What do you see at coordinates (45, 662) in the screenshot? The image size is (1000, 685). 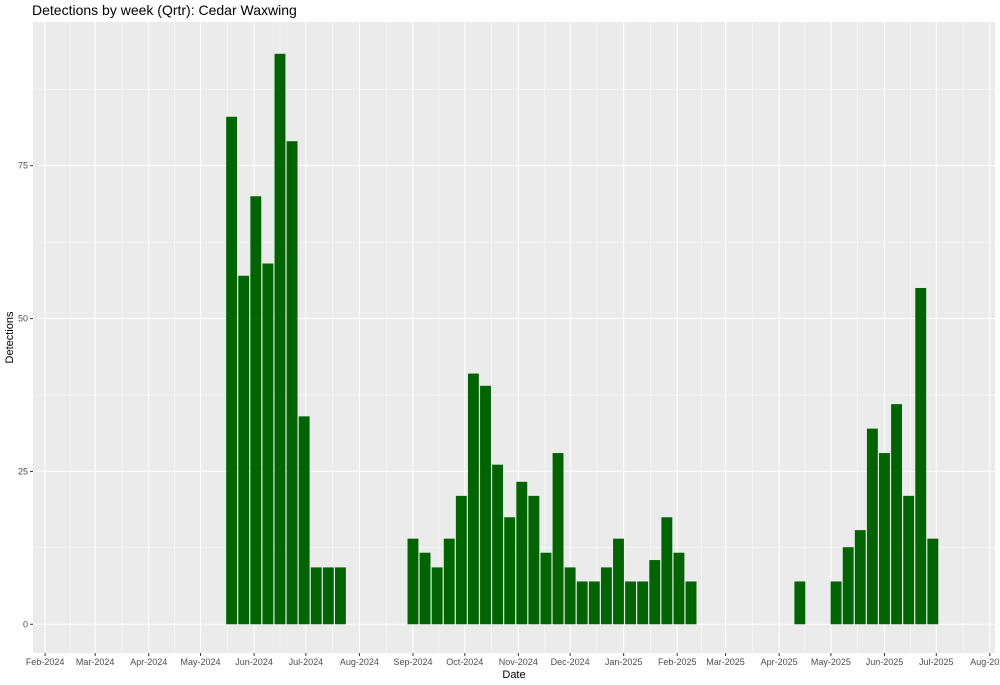 I see `x-tick-label: Feb-2024` at bounding box center [45, 662].